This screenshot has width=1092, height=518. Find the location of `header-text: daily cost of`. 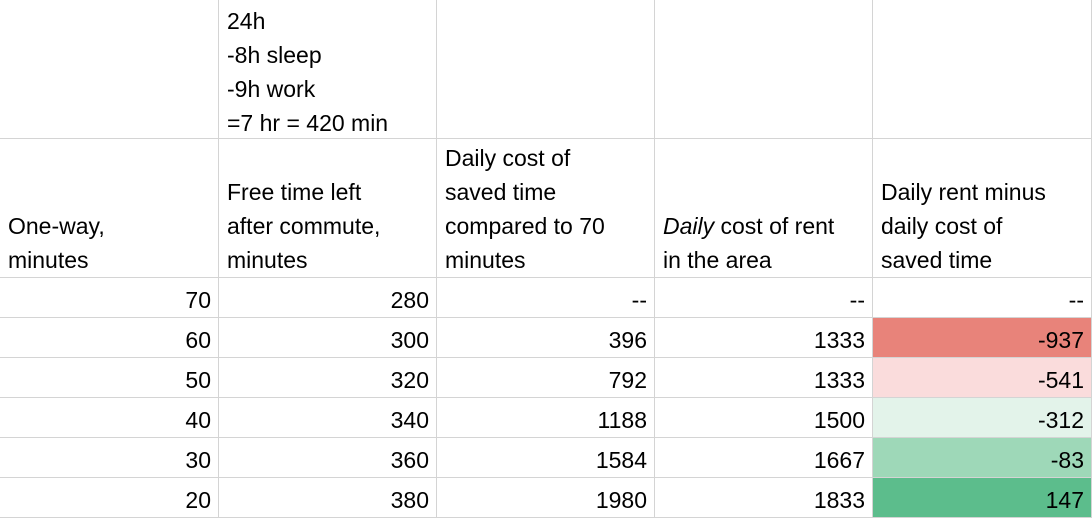

header-text: daily cost of is located at coordinates (942, 226).